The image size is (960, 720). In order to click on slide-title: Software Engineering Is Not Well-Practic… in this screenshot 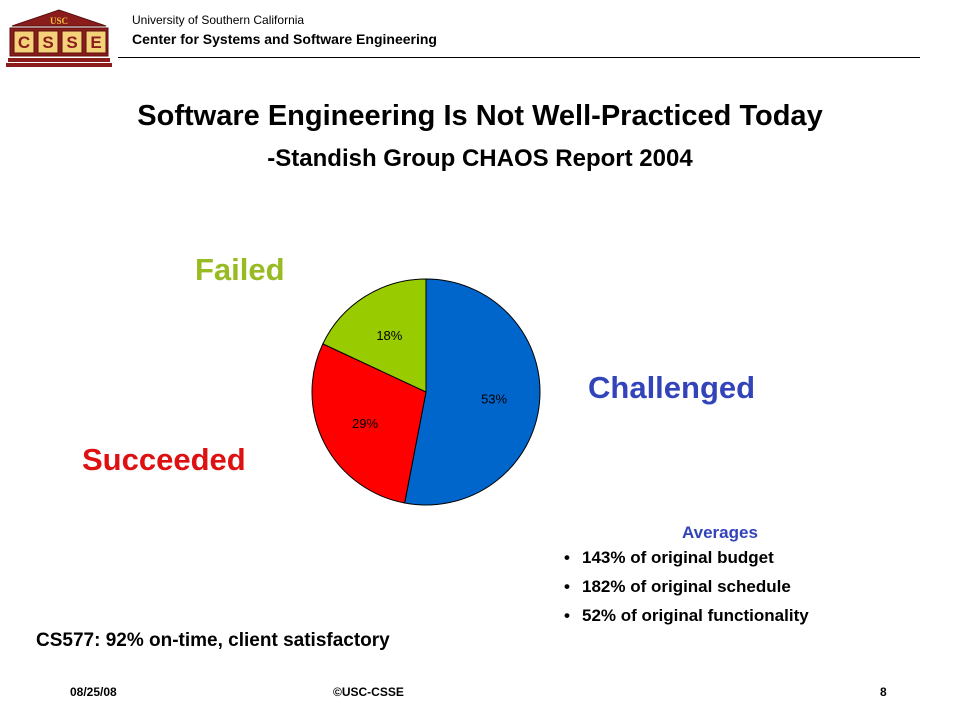, I will do `click(480, 116)`.